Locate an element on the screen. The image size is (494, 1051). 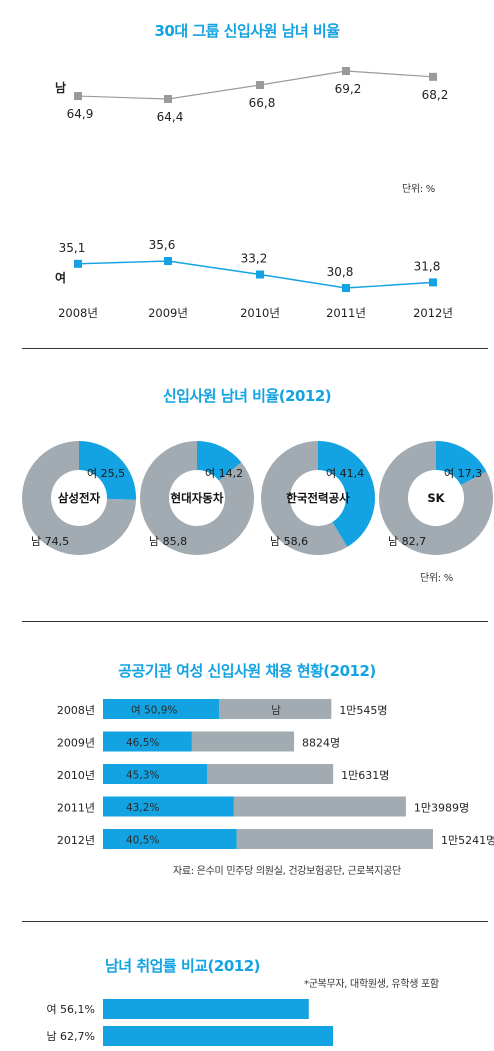
bar-female-label: 46,5% is located at coordinates (142, 743).